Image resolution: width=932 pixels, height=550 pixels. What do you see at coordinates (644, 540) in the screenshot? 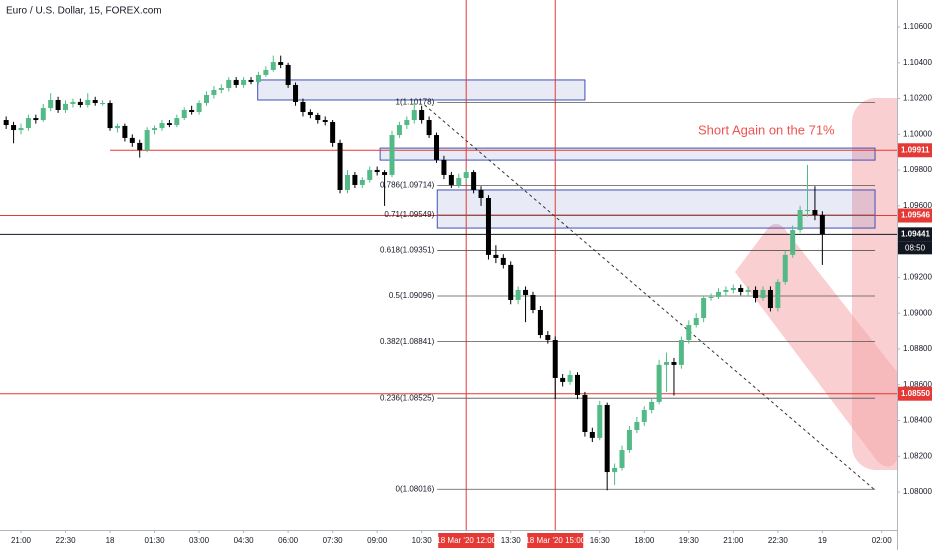
I see `x-tick-label: 18:00` at bounding box center [644, 540].